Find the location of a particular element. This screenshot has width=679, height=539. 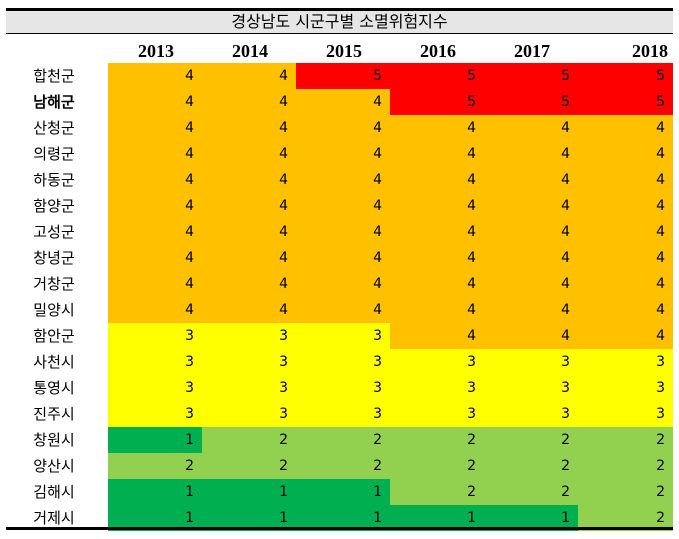

table-title: 경상남도 시군구별 소멸위험지수 is located at coordinates (339, 21).